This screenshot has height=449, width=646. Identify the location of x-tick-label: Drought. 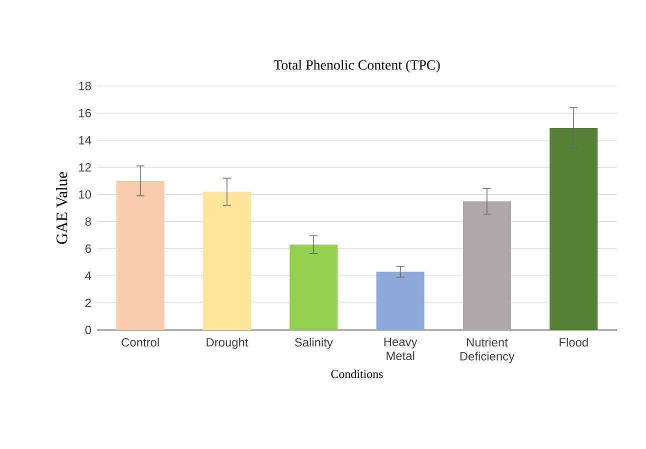
(227, 343).